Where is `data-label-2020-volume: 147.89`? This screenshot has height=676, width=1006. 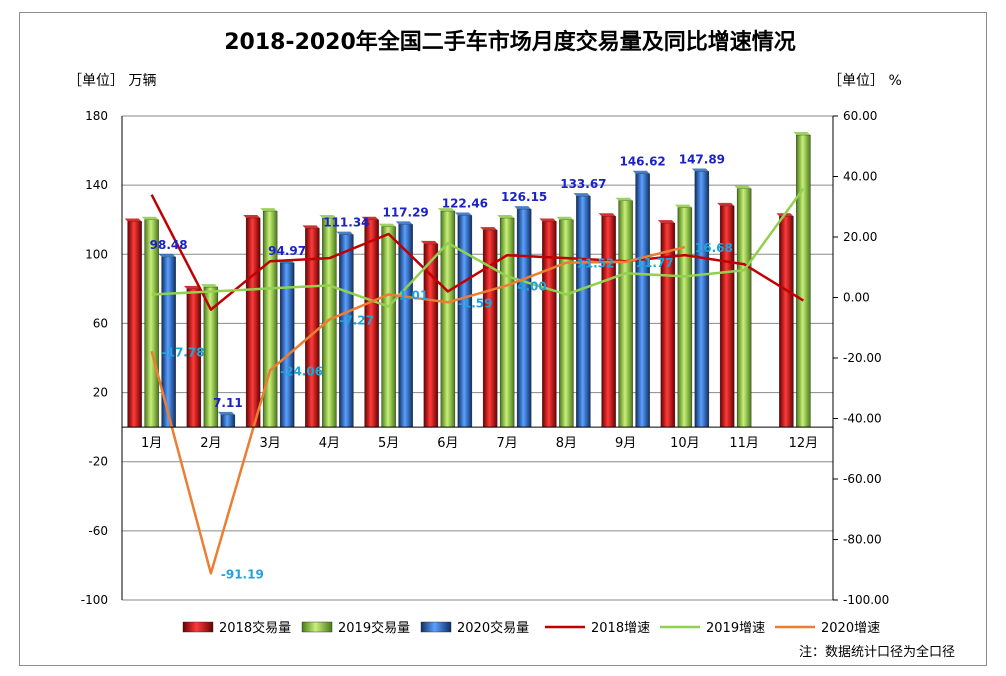
data-label-2020-volume: 147.89 is located at coordinates (702, 160).